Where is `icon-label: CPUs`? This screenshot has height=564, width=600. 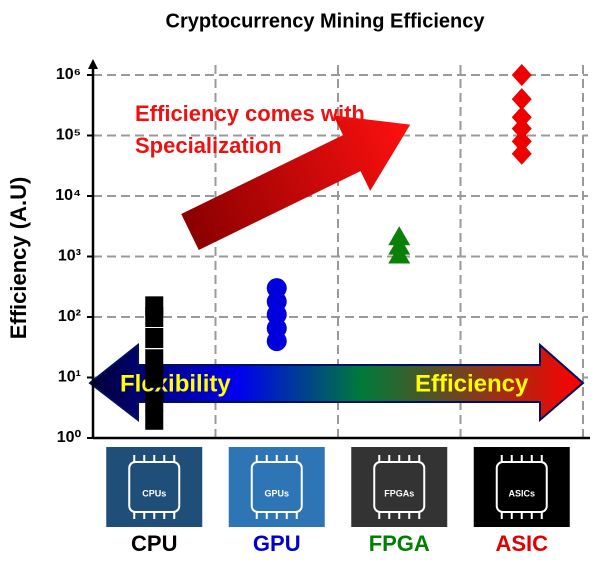
icon-label: CPUs is located at coordinates (154, 493).